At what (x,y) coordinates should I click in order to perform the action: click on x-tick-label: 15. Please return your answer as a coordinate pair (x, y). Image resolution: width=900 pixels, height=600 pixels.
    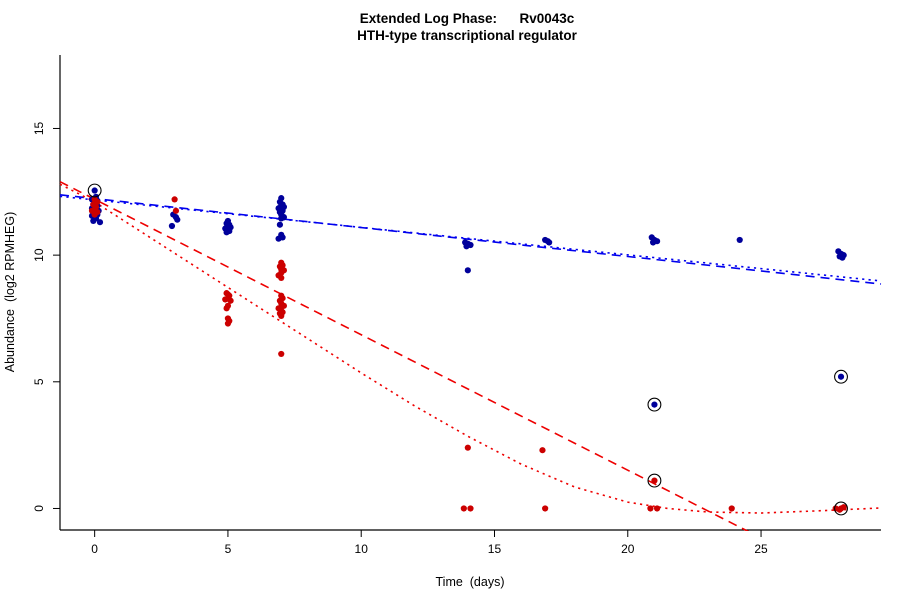
    Looking at the image, I should click on (495, 549).